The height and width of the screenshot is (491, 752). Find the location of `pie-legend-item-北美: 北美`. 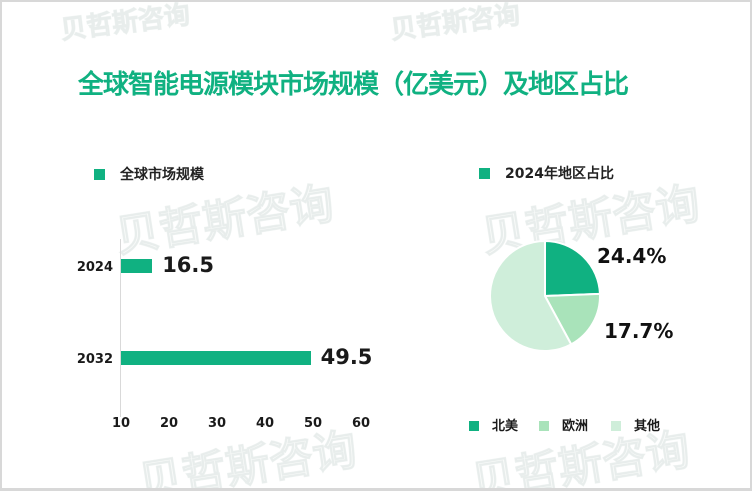

pie-legend-item-北美: 北美 is located at coordinates (493, 424).